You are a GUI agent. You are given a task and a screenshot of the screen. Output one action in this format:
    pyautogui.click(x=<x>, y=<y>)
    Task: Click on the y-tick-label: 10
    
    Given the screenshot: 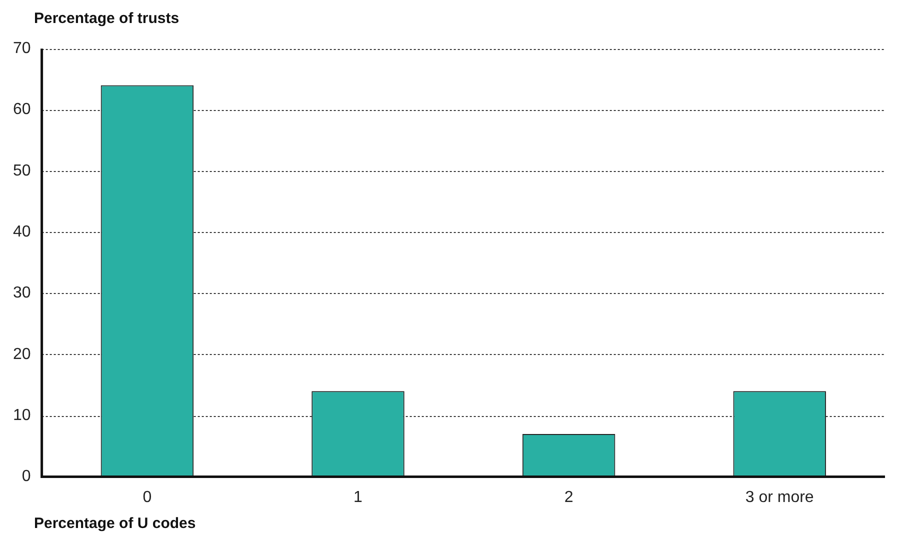 What is the action you would take?
    pyautogui.click(x=22, y=415)
    